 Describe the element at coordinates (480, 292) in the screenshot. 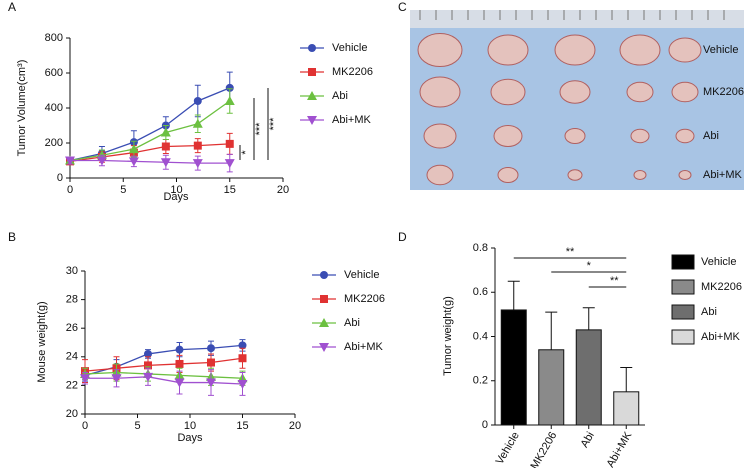

I see `y-tick-label: 0.6` at that location.